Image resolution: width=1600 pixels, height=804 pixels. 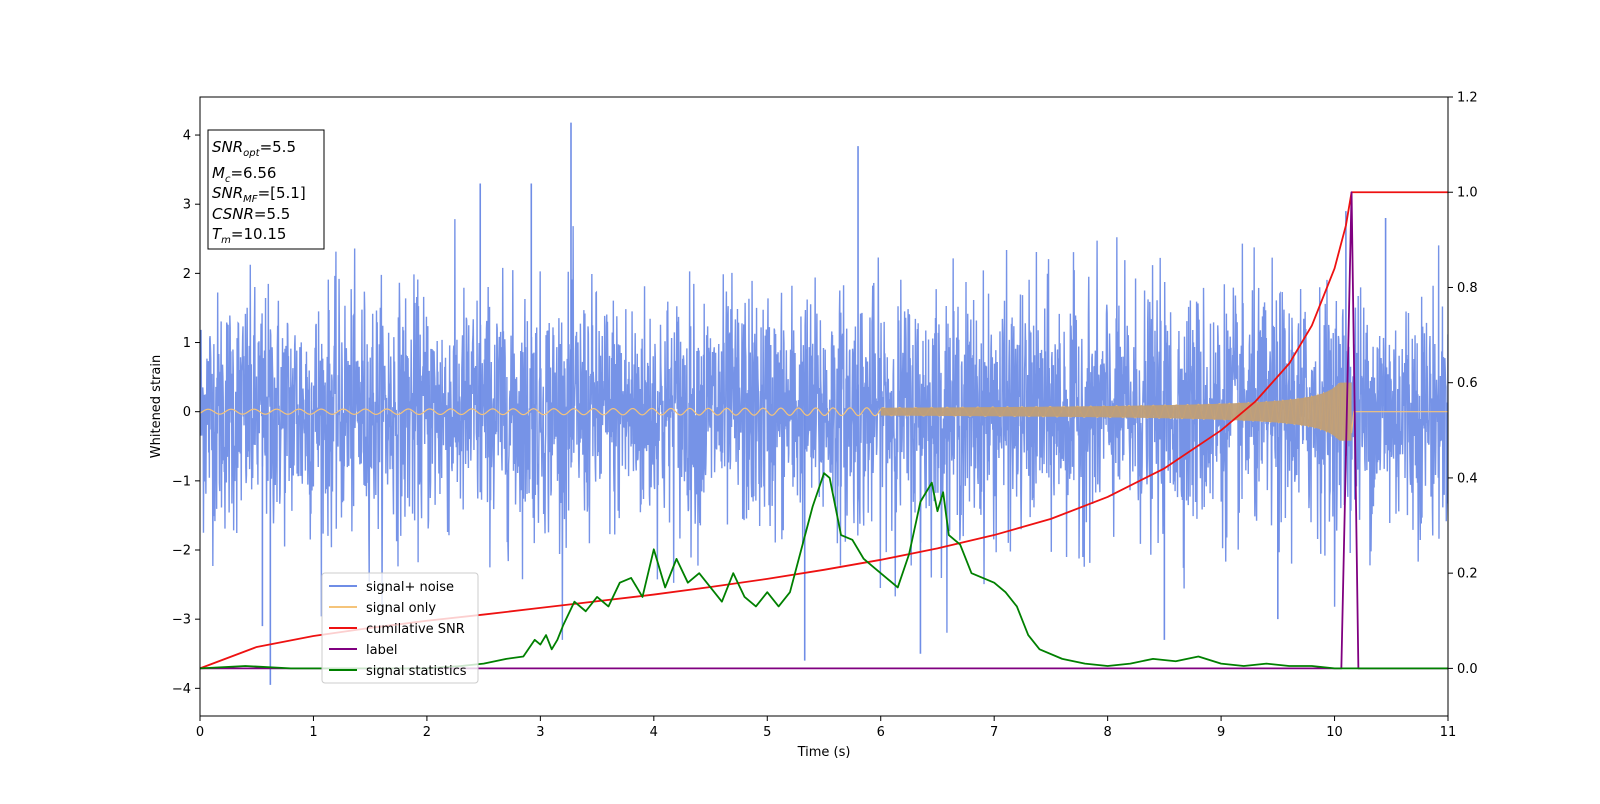 What do you see at coordinates (654, 732) in the screenshot?
I see `x-tick-label: 4` at bounding box center [654, 732].